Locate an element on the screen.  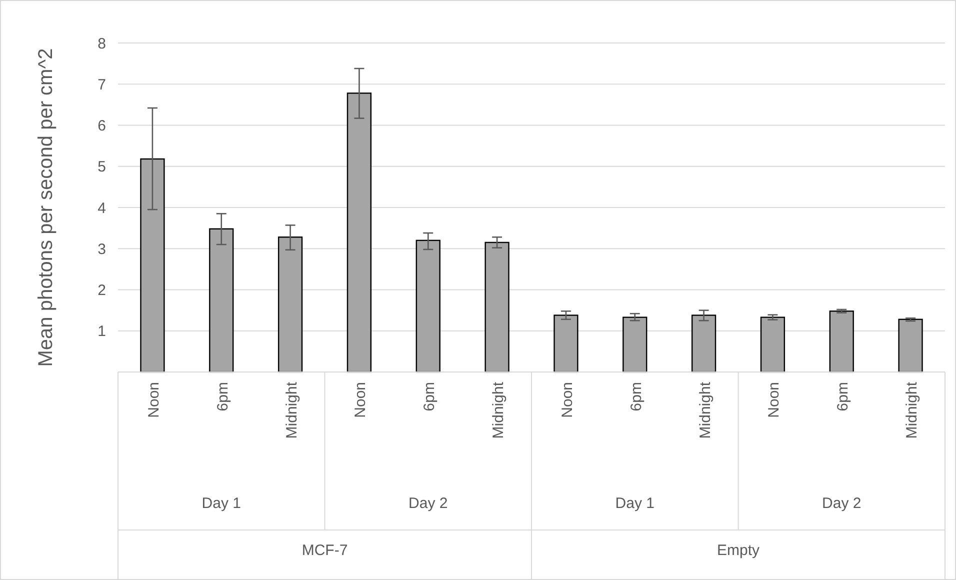
text: MCF-7 is located at coordinates (325, 550).